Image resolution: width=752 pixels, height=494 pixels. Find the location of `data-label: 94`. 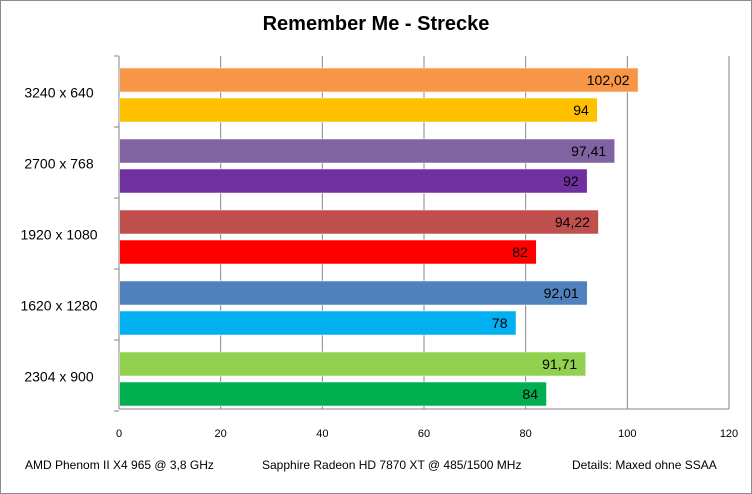

data-label: 94 is located at coordinates (581, 110).